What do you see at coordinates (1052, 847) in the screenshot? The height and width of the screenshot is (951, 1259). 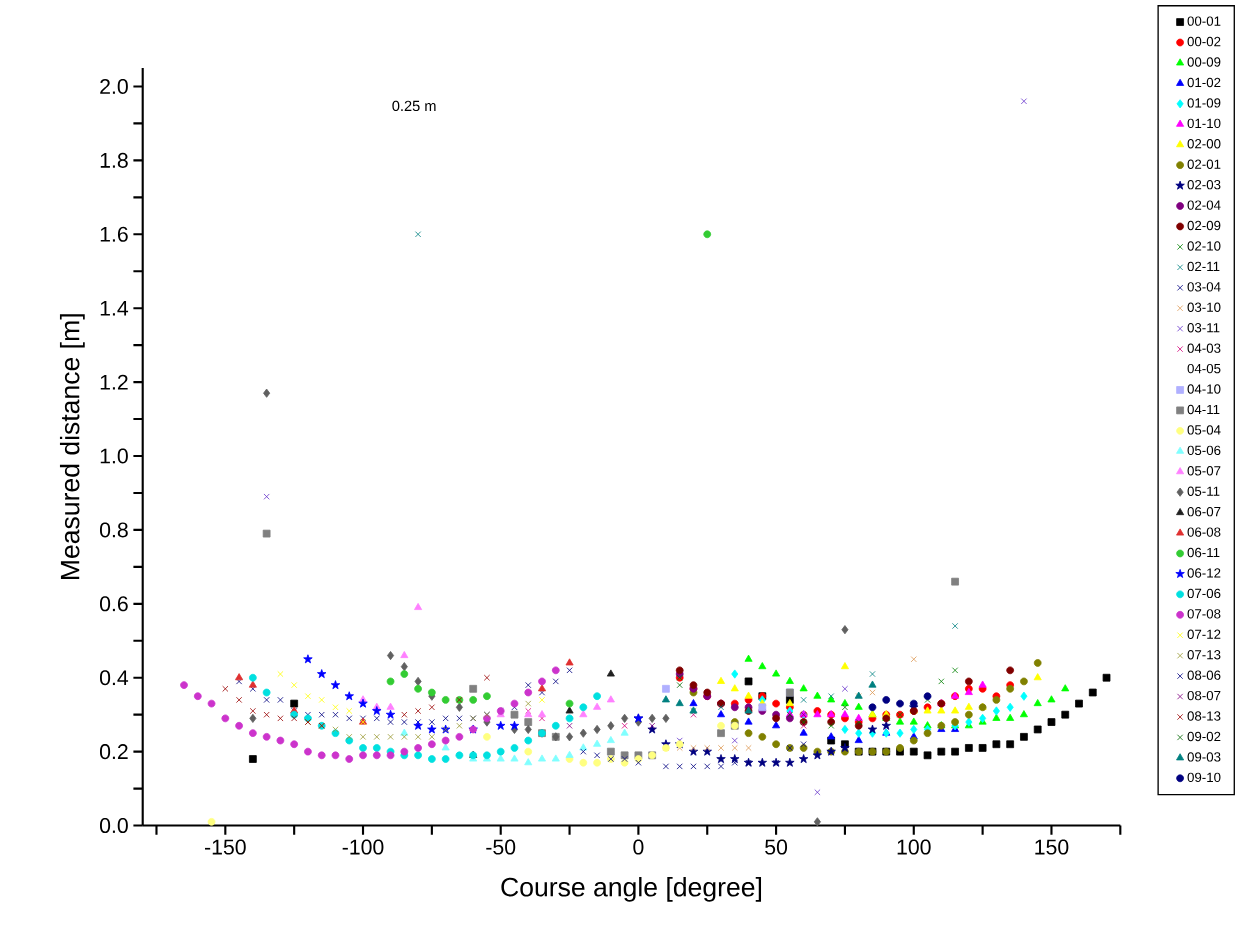 I see `x-tick-label: 150` at bounding box center [1052, 847].